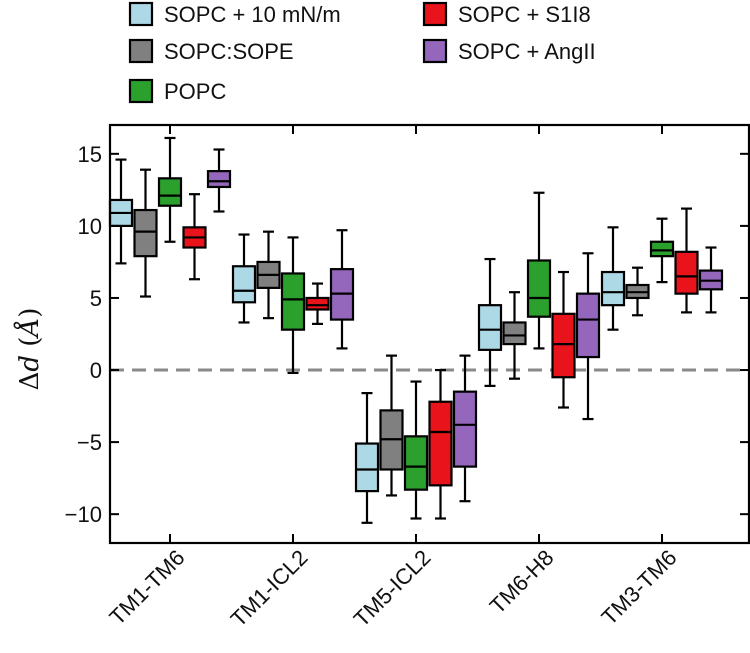 The width and height of the screenshot is (750, 653). Describe the element at coordinates (146, 587) in the screenshot. I see `x-tick-label-tm1-tm6: TM1-TM6` at that location.